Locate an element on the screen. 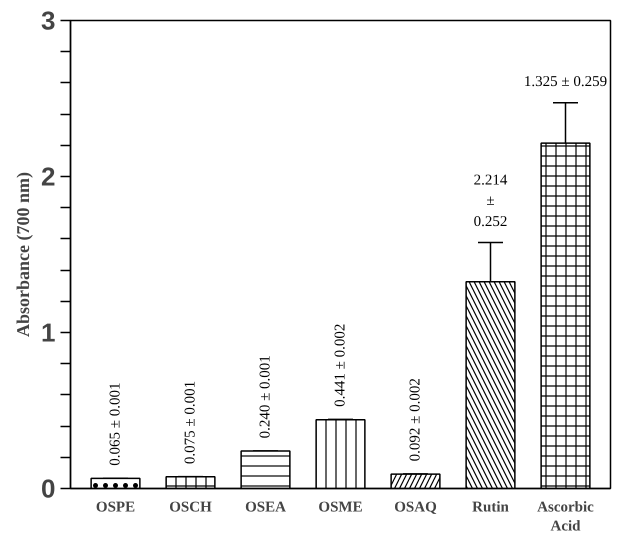 This screenshot has width=618, height=537. x-tick-label: Ascorbic Acid is located at coordinates (565, 517).